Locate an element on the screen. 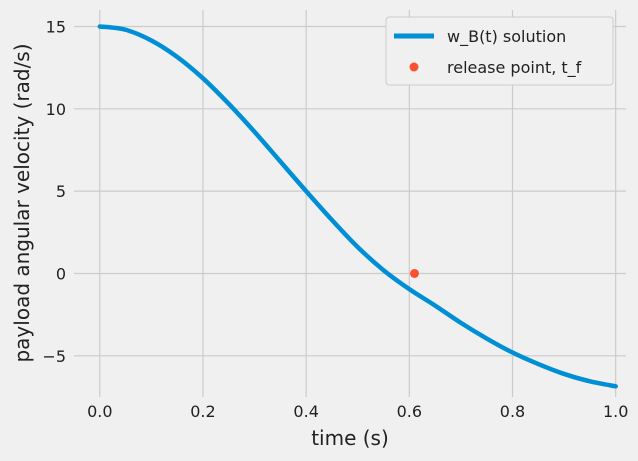  x-tick-label: 0.0 is located at coordinates (99, 411).